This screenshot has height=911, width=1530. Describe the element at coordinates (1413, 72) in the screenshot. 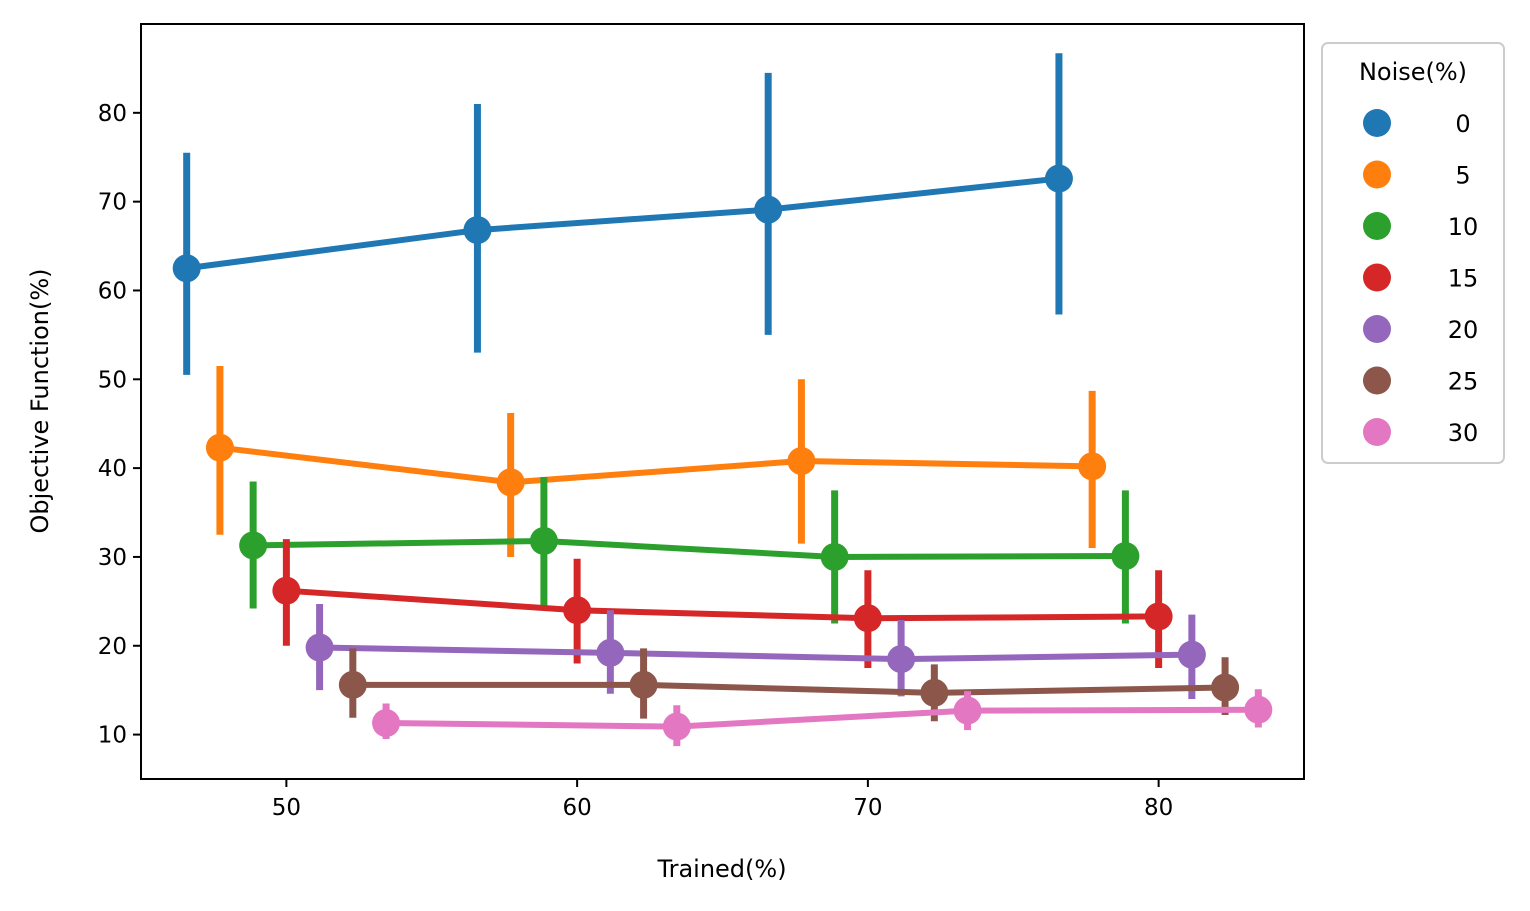

I see `legend-title: Noise(%)` at that location.